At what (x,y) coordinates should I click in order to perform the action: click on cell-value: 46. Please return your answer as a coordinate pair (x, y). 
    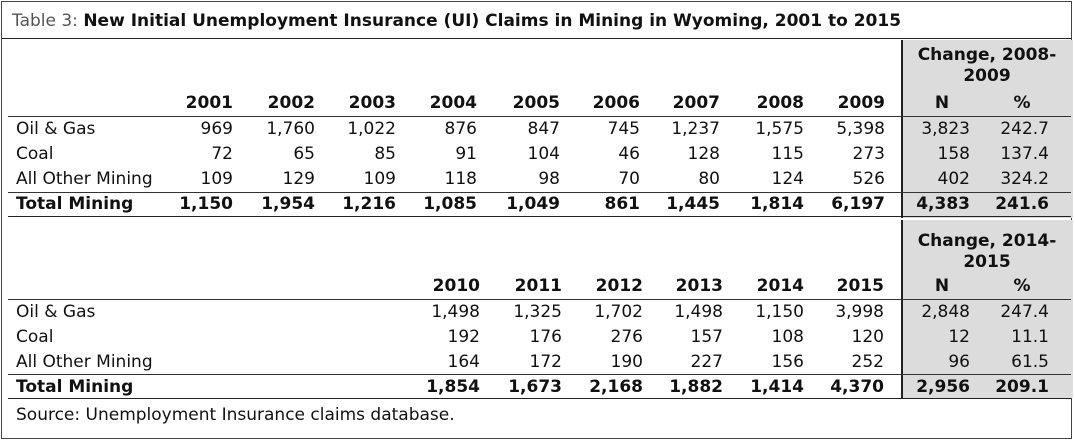
    Looking at the image, I should click on (629, 154).